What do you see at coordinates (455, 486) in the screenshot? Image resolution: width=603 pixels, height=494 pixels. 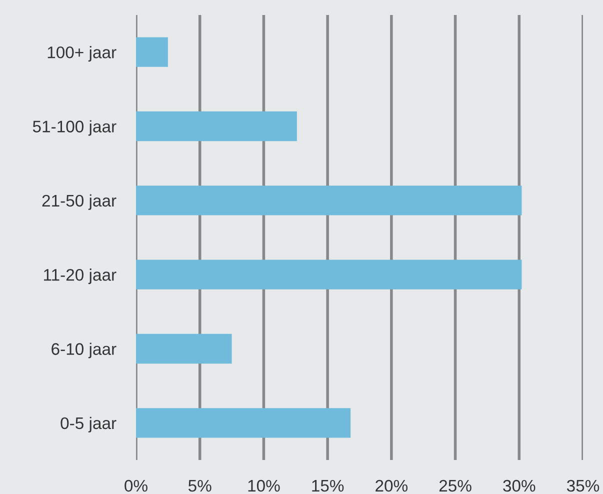 I see `x-tick-label: 25%` at bounding box center [455, 486].